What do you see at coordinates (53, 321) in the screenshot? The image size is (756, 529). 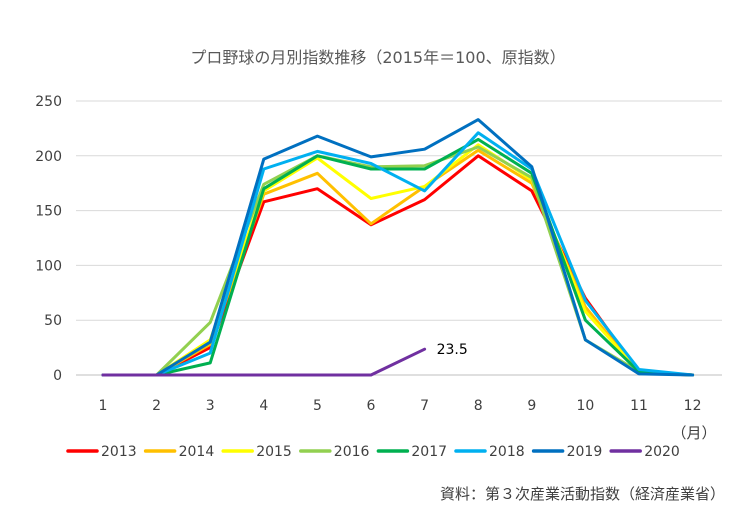 I see `y-tick-label: 50` at bounding box center [53, 321].